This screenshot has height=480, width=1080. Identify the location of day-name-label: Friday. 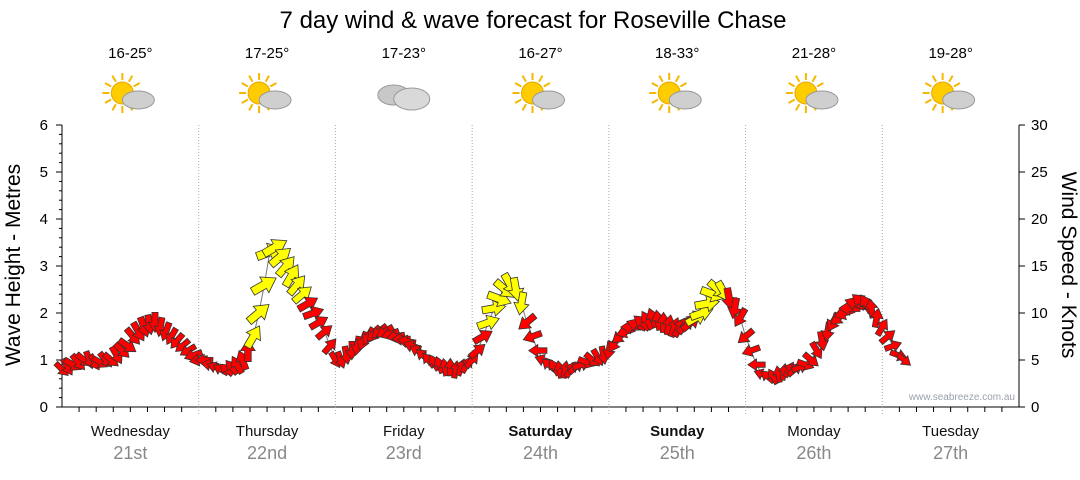
(404, 431).